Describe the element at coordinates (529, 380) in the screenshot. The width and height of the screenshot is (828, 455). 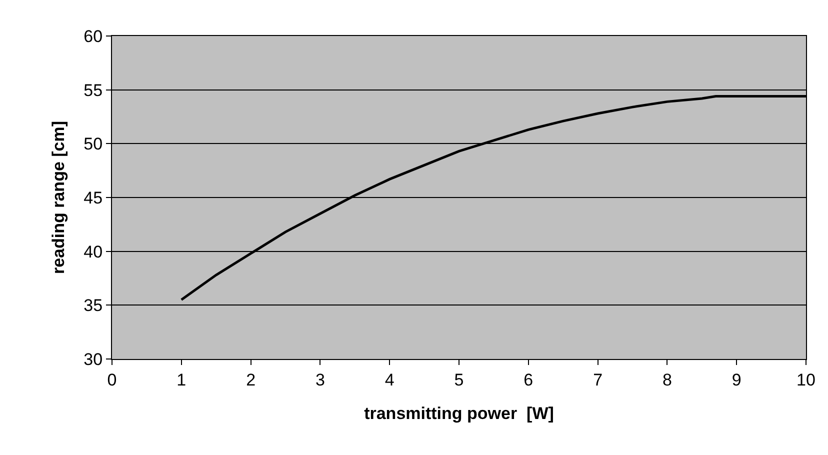
I see `x-tick-label: 6` at that location.